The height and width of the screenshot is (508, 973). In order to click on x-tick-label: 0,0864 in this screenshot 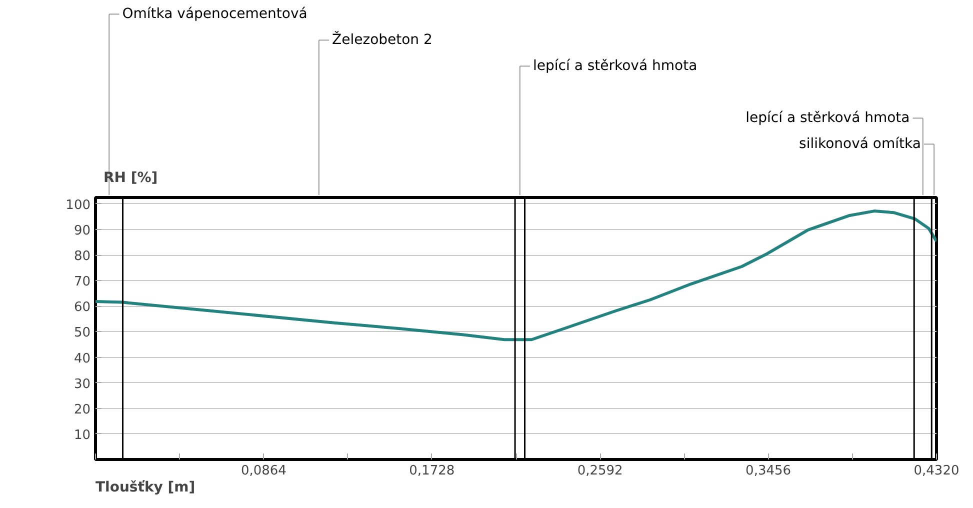, I will do `click(263, 471)`.